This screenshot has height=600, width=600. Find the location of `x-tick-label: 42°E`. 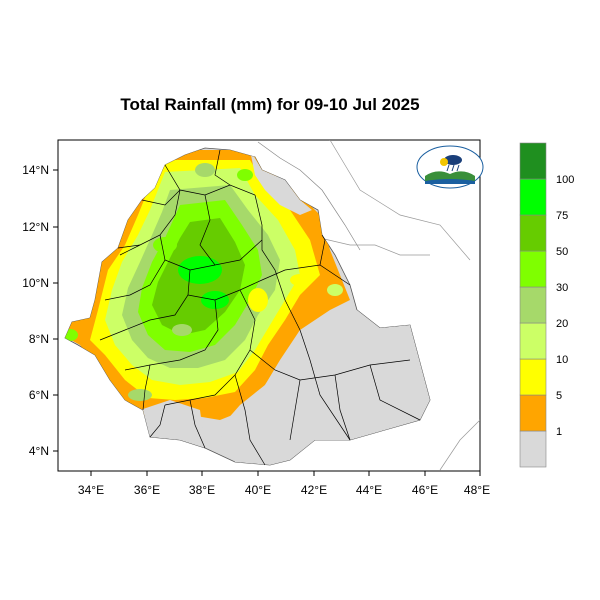

x-tick-label: 42°E is located at coordinates (314, 490).